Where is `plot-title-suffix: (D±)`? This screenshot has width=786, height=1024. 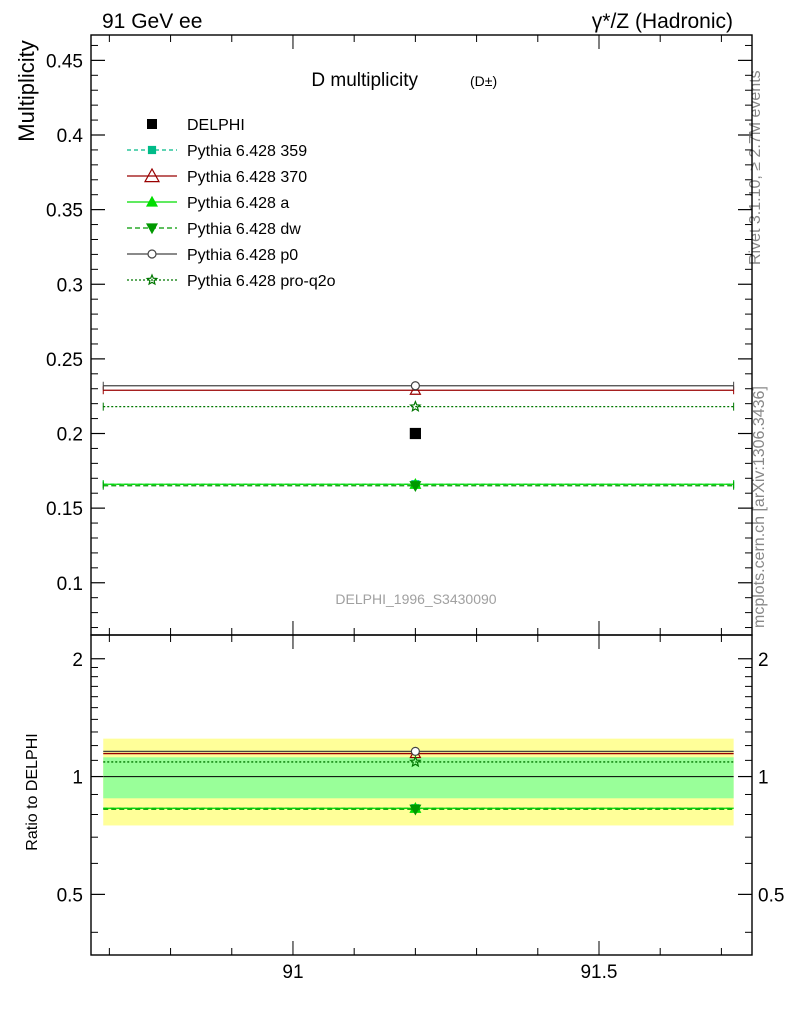 plot-title-suffix: (D±) is located at coordinates (483, 81).